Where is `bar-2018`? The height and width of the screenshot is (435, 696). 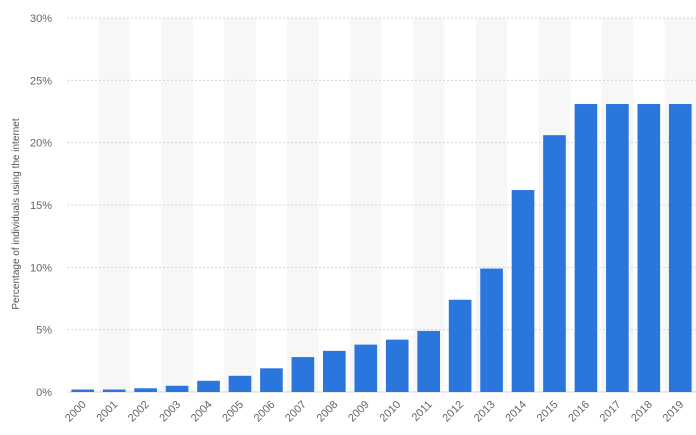
bar-2018 is located at coordinates (649, 248).